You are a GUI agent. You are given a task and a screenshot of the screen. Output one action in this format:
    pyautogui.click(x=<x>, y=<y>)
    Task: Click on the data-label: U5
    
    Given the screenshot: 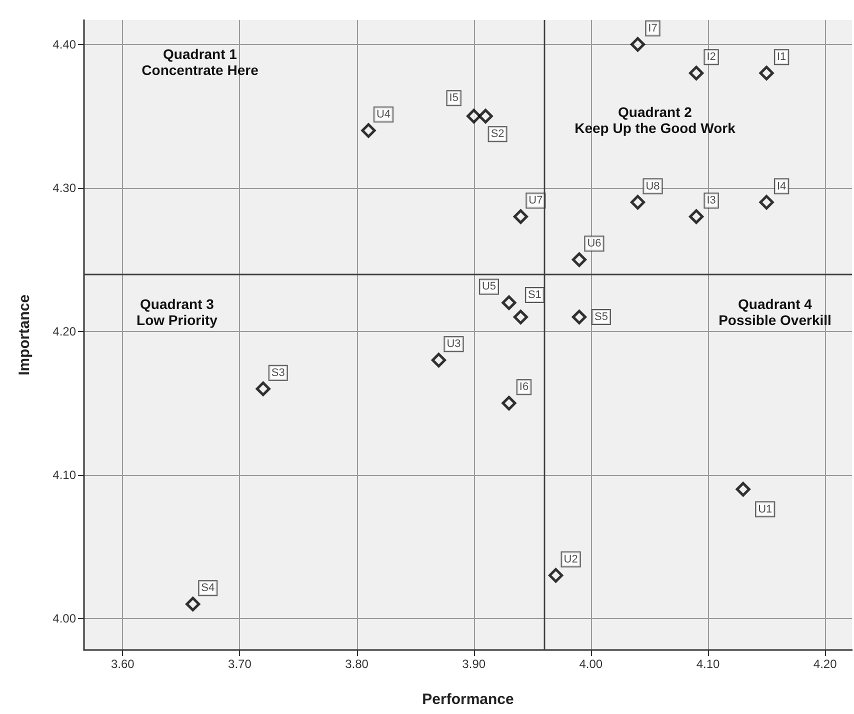 What is the action you would take?
    pyautogui.click(x=489, y=286)
    